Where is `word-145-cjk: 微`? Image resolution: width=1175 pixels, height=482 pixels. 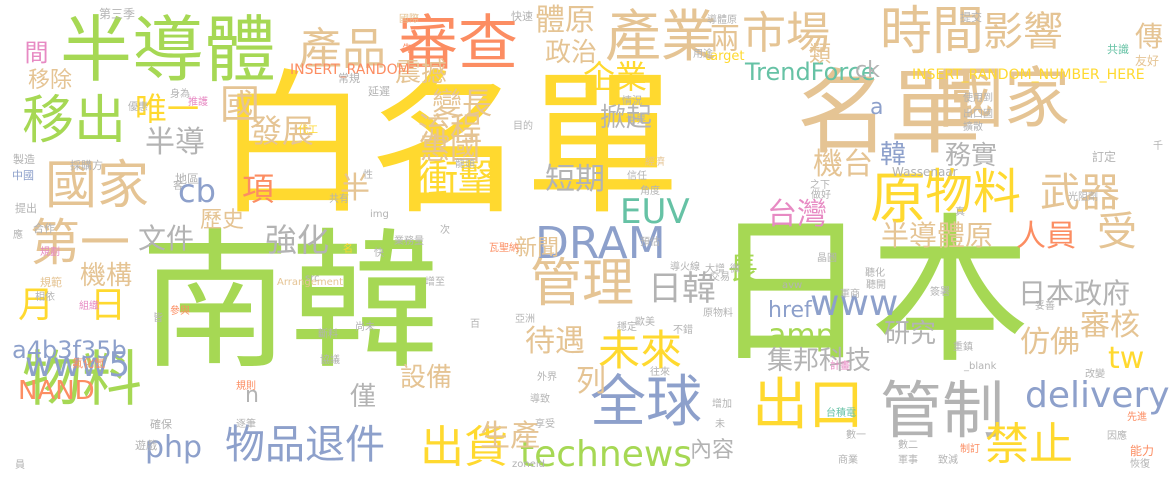 word-145-cjk: 微 is located at coordinates (735, 269).